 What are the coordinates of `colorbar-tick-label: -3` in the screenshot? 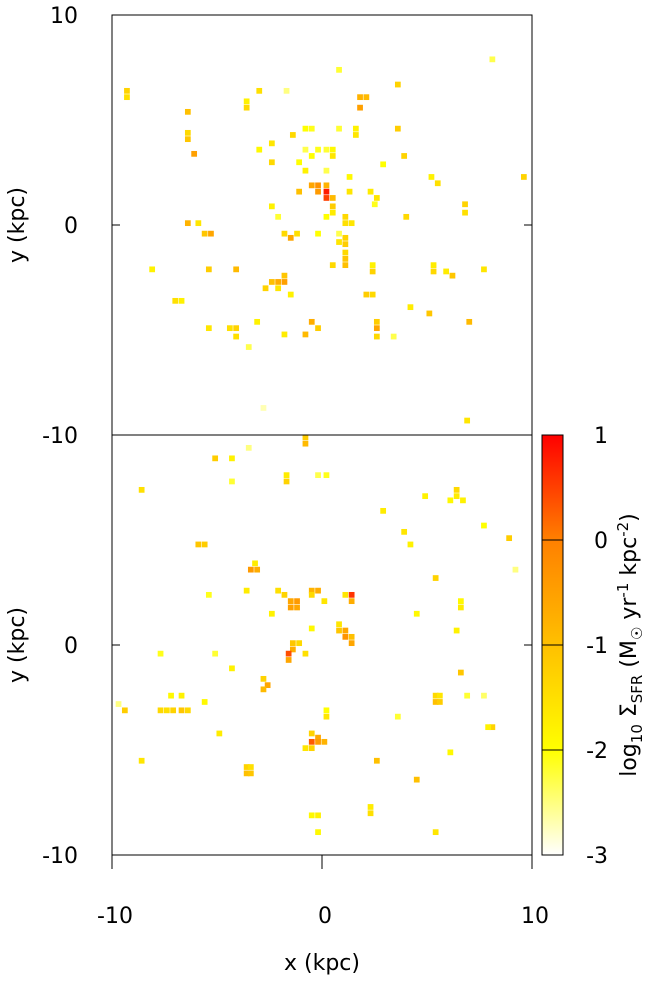 It's located at (597, 856).